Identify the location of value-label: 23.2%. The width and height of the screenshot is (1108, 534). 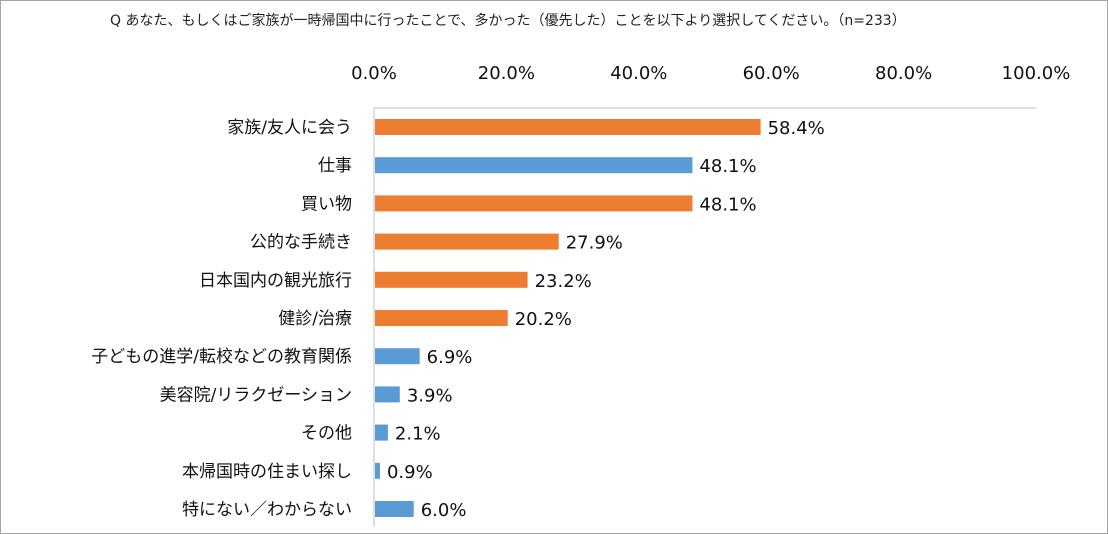
(563, 281).